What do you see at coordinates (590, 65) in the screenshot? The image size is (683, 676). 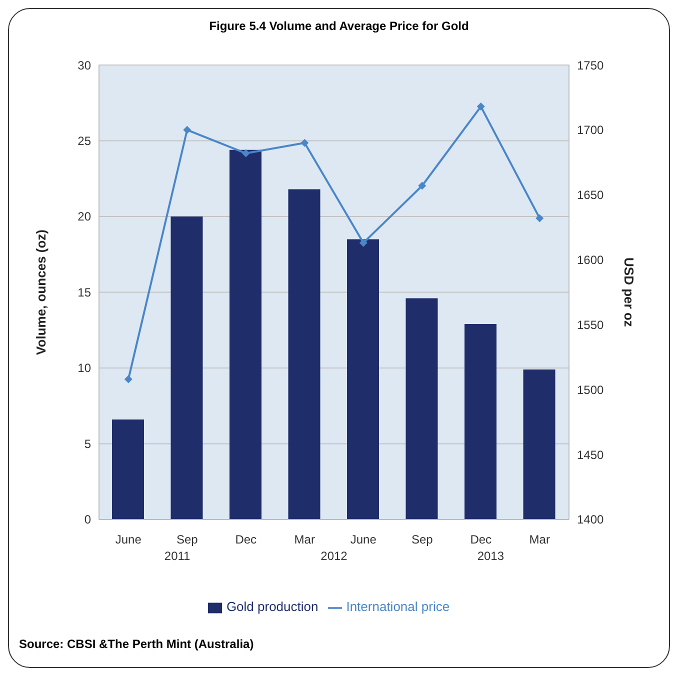 I see `y2-tick-label: 1750` at bounding box center [590, 65].